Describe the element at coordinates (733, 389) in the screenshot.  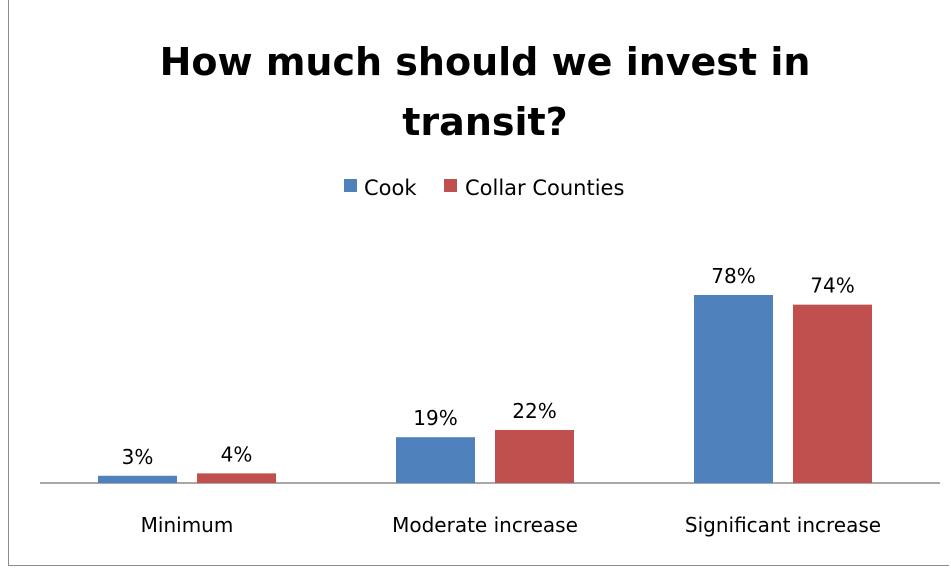
I see `bar-cook-significant-increase` at that location.